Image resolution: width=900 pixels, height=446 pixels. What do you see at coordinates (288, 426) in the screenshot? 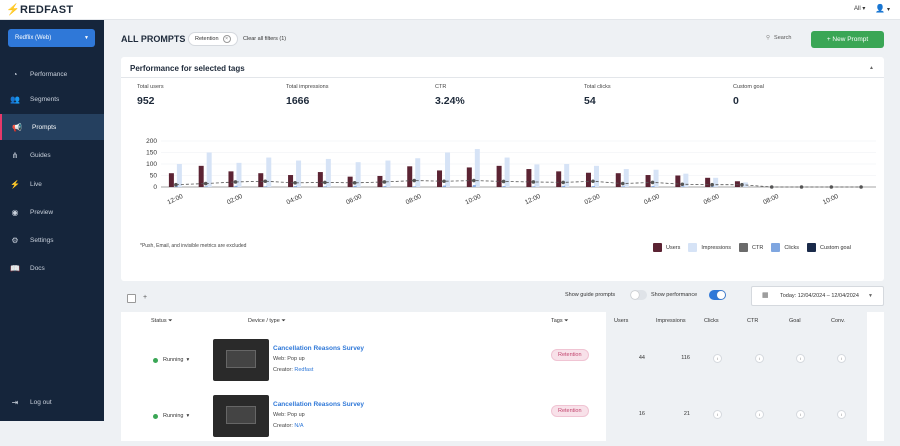
I see `prompt-creator: Creator: N/A` at bounding box center [288, 426].